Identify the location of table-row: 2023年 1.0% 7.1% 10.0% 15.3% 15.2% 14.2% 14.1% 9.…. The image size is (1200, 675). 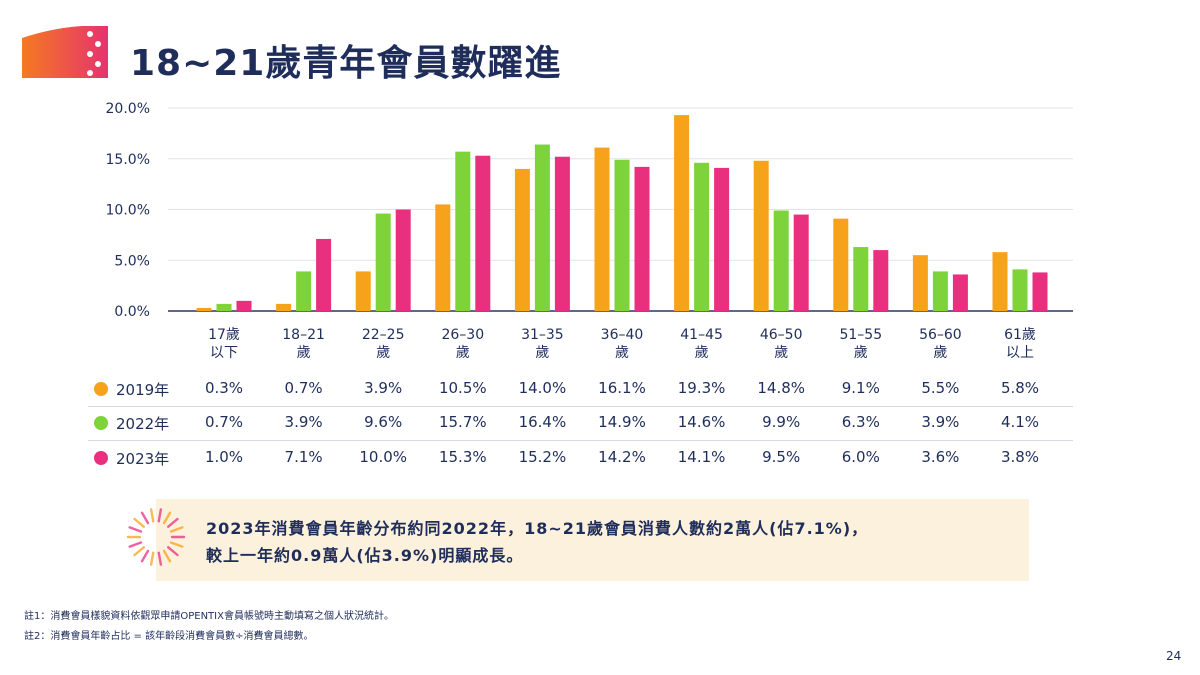
(580, 459).